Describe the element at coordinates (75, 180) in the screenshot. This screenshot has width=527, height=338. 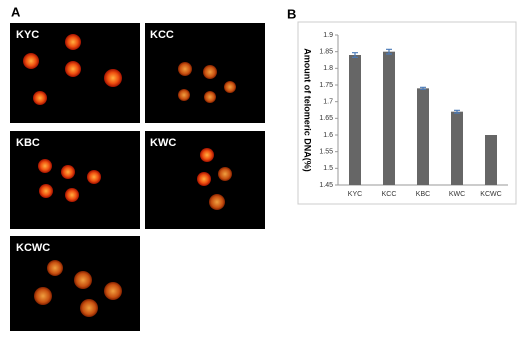
I see `micrograph: KBC` at that location.